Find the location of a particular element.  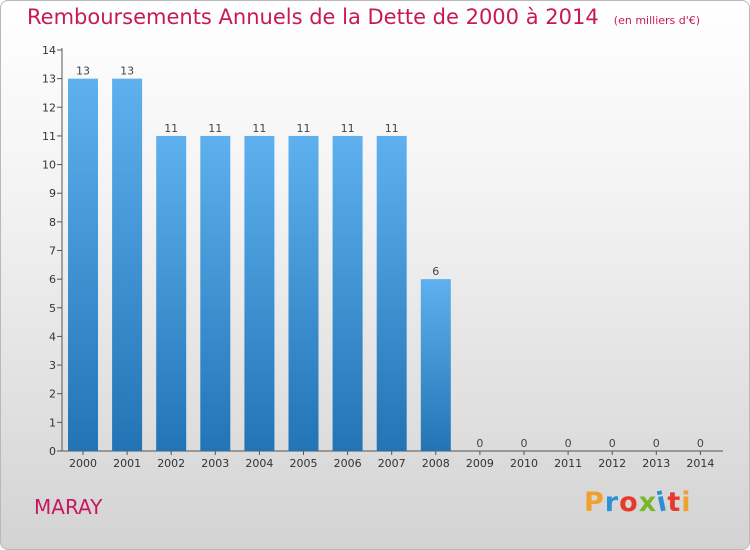

proxiti-logo: Proxiti is located at coordinates (638, 502).